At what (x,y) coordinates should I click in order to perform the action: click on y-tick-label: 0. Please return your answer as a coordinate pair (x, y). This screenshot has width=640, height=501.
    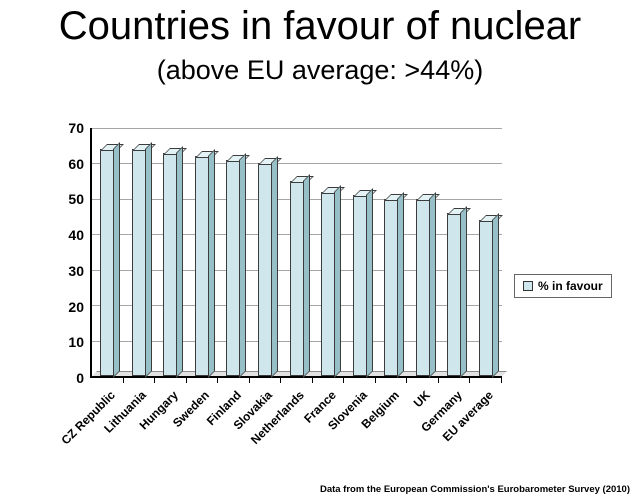
    Looking at the image, I should click on (80, 378).